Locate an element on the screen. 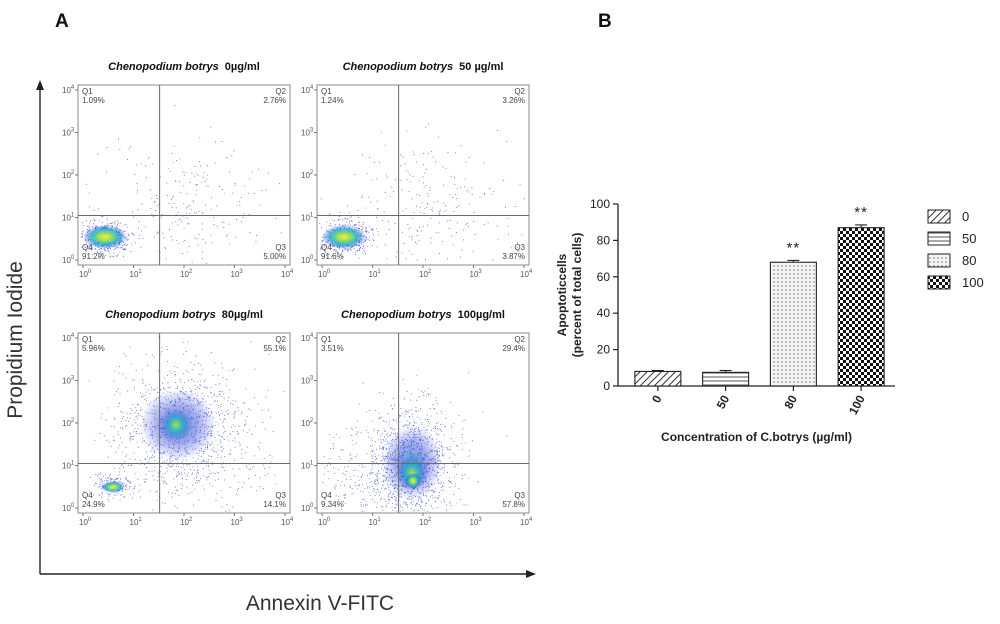 This screenshot has height=624, width=1000. annexin-axis-label: Annexin V-FITC is located at coordinates (320, 603).